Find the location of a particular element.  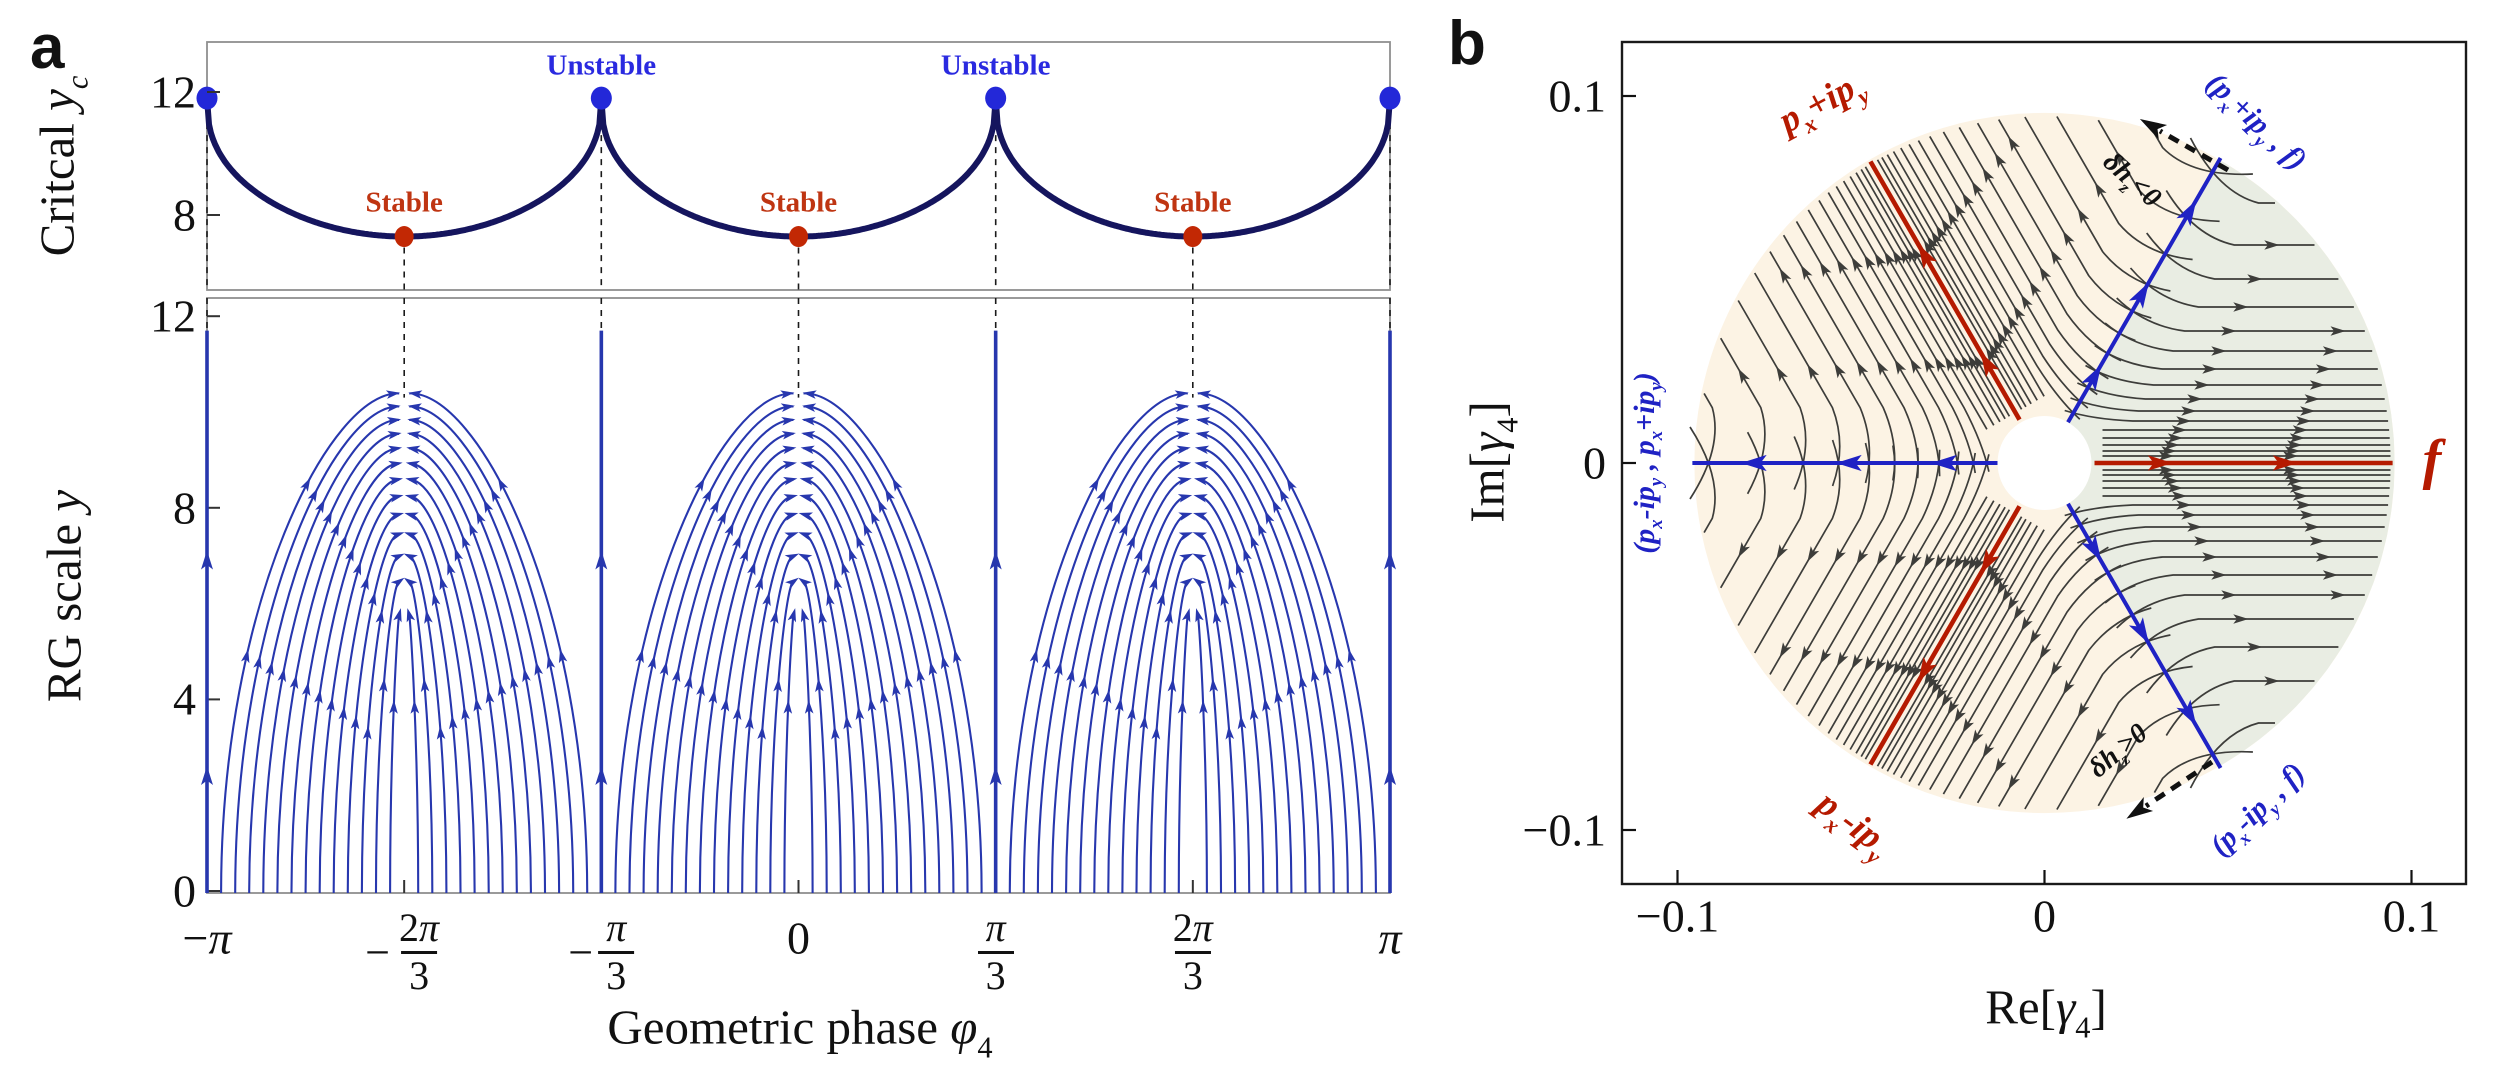

unstable-label: Unstable is located at coordinates (601, 65).